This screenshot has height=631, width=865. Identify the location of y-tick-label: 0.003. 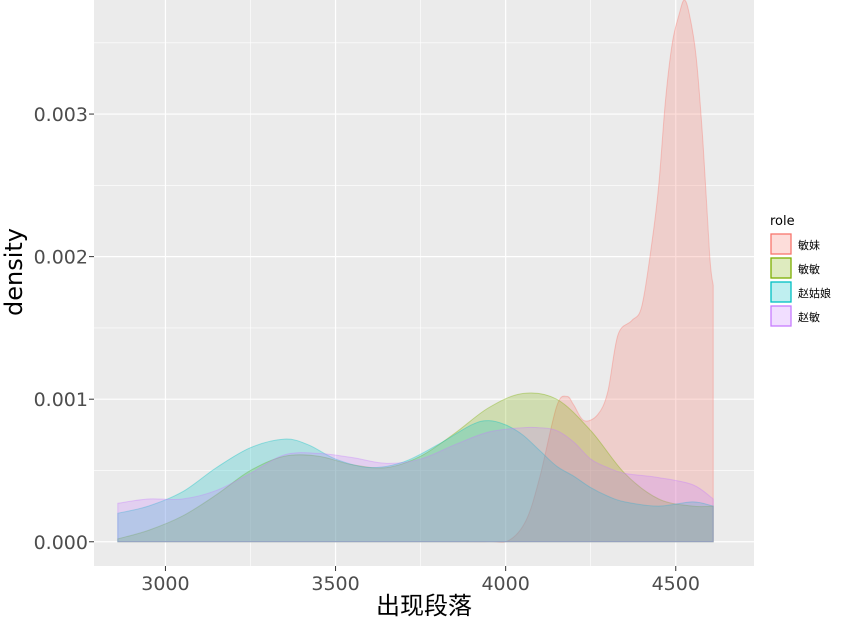
(61, 115).